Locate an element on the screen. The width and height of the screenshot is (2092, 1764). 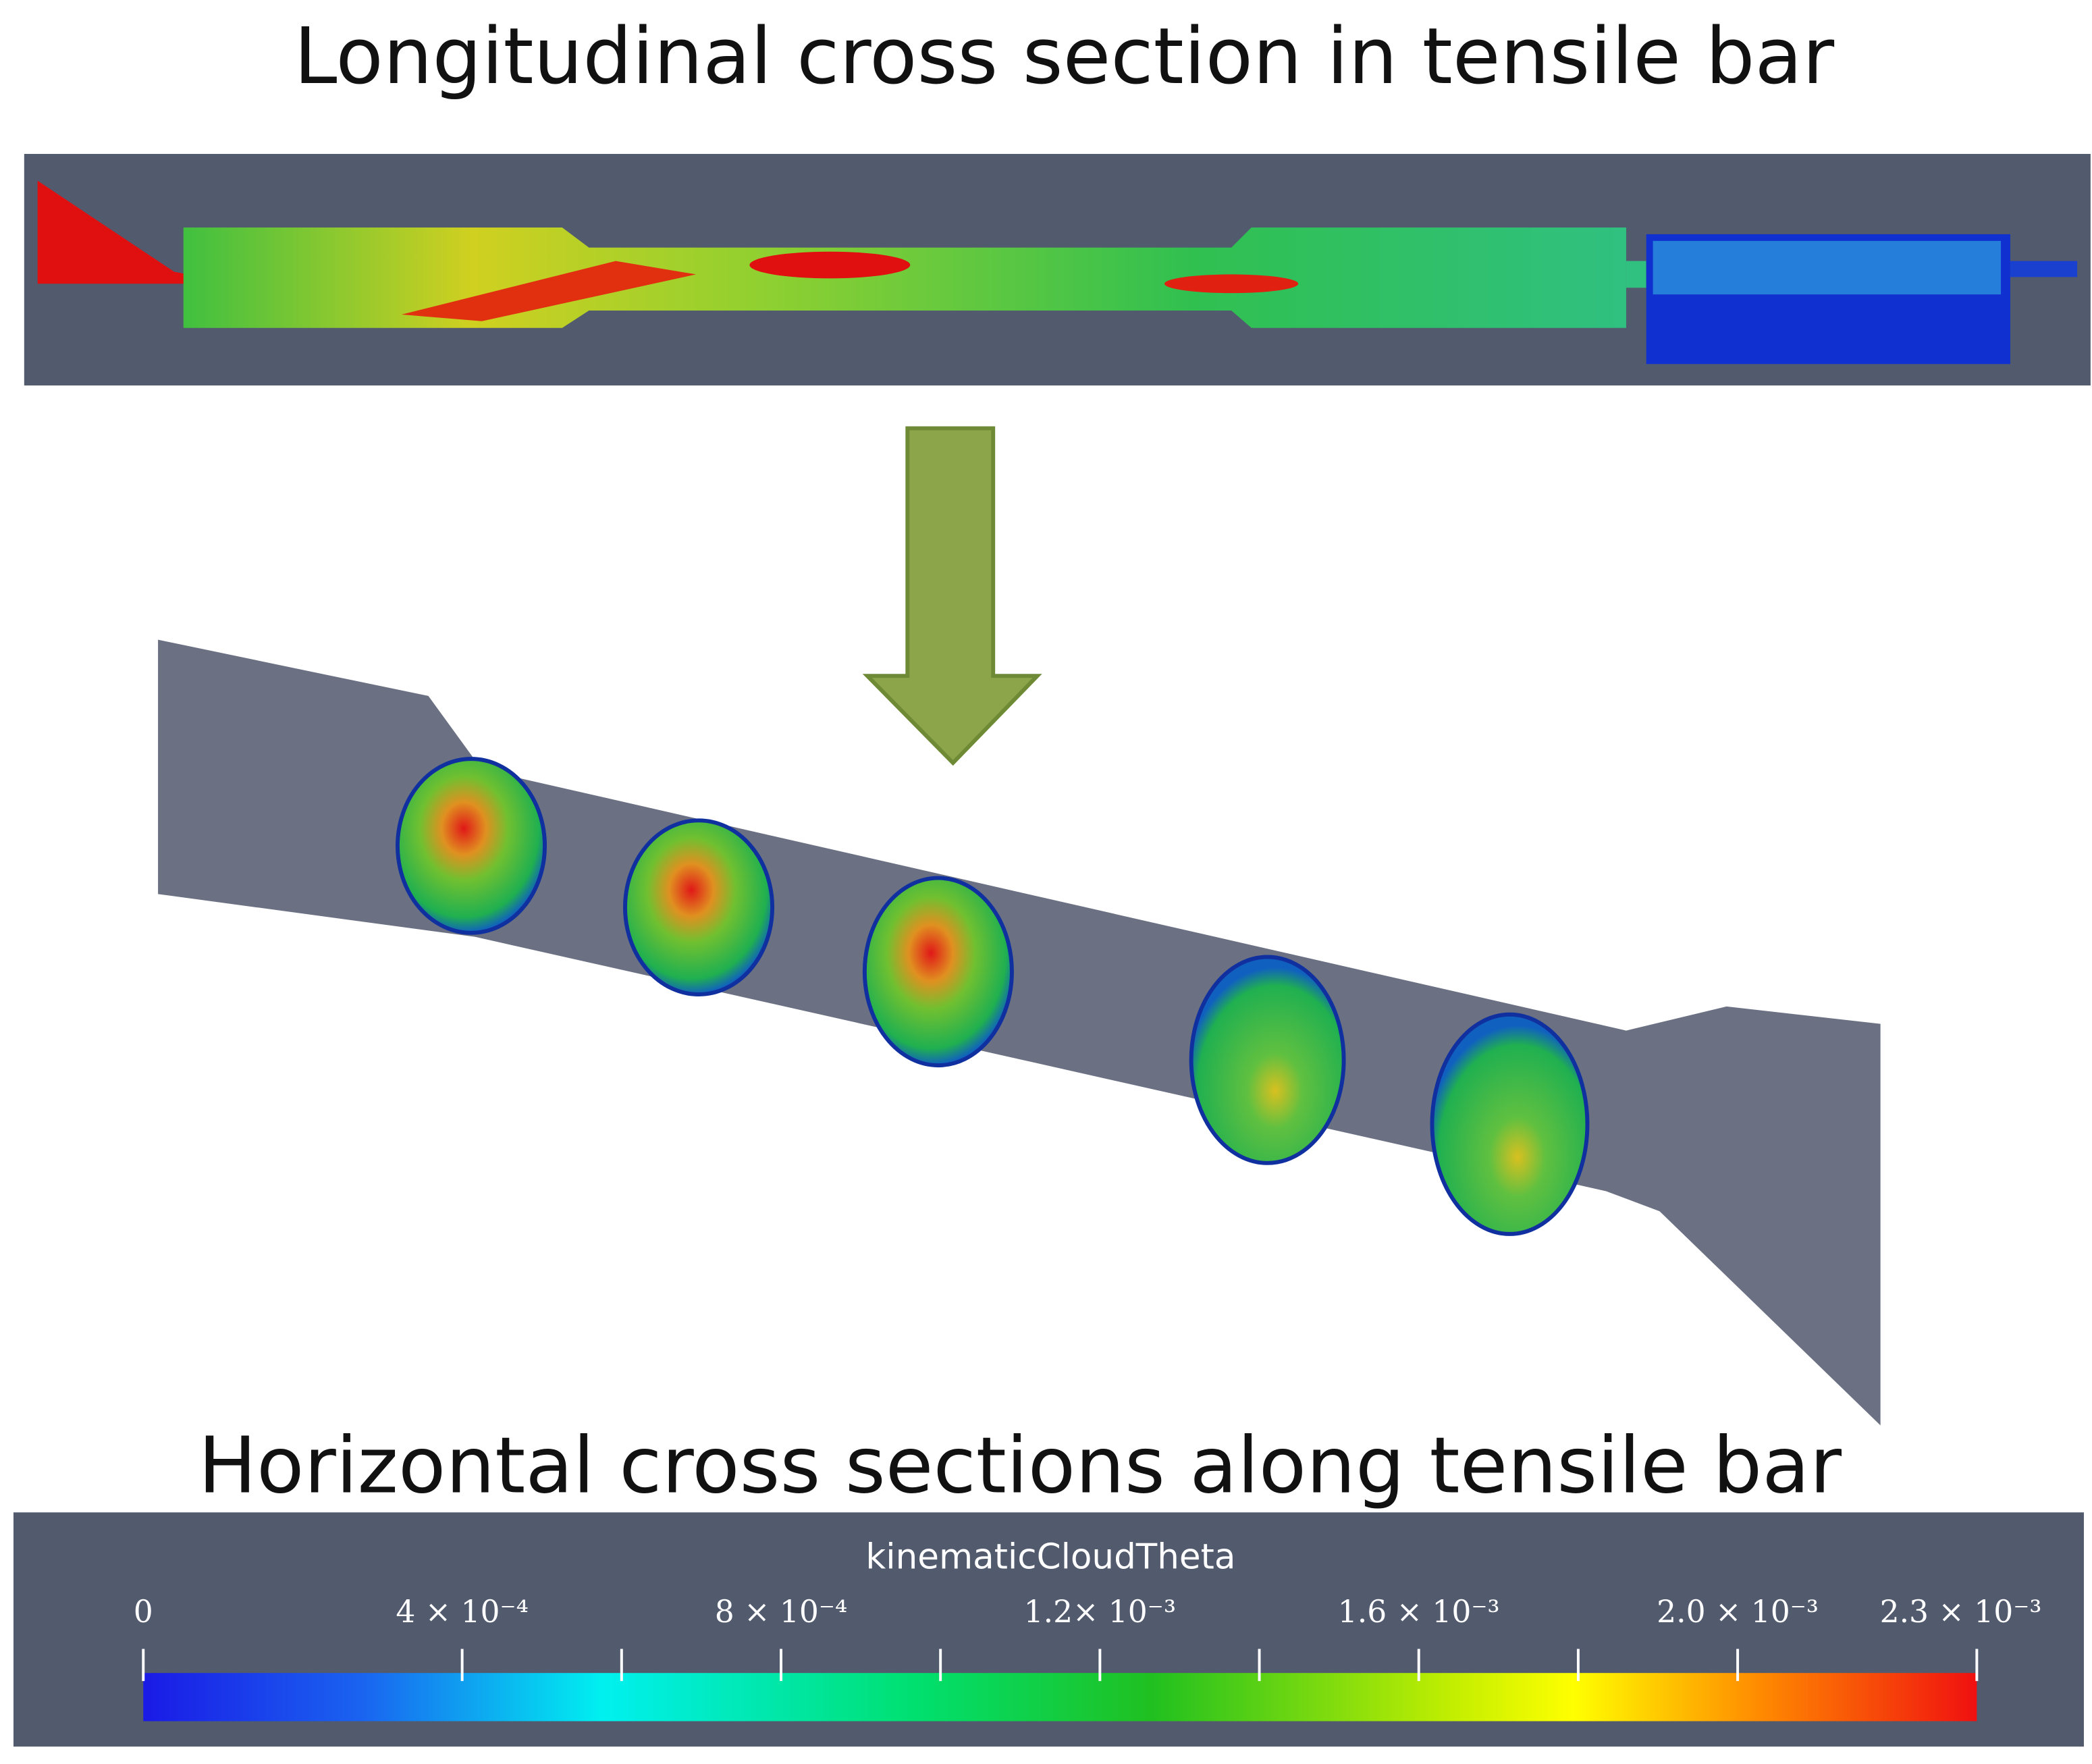
tick-label: 0 is located at coordinates (143, 1612).